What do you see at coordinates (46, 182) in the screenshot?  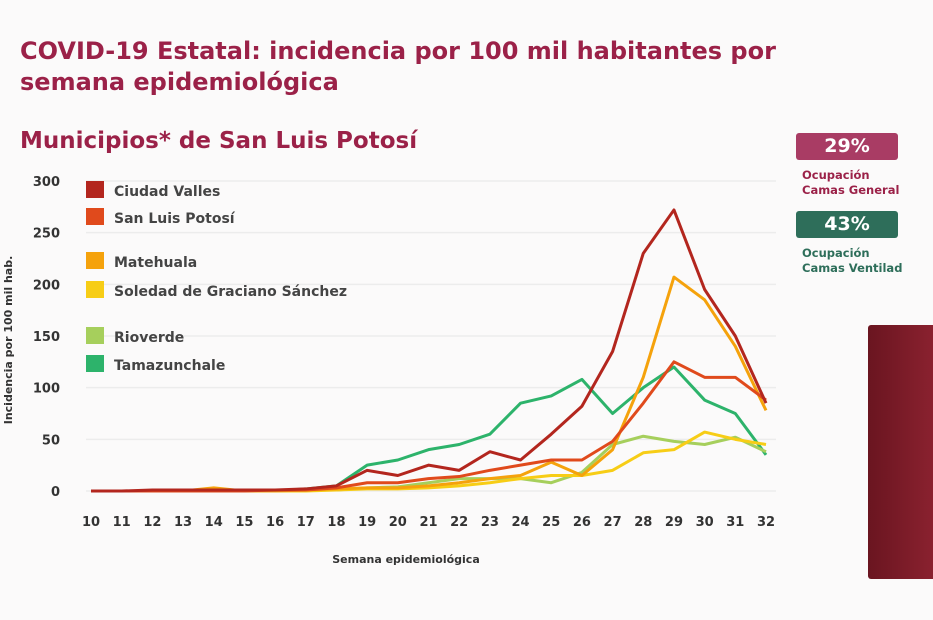 I see `y-tick-label: 300` at bounding box center [46, 182].